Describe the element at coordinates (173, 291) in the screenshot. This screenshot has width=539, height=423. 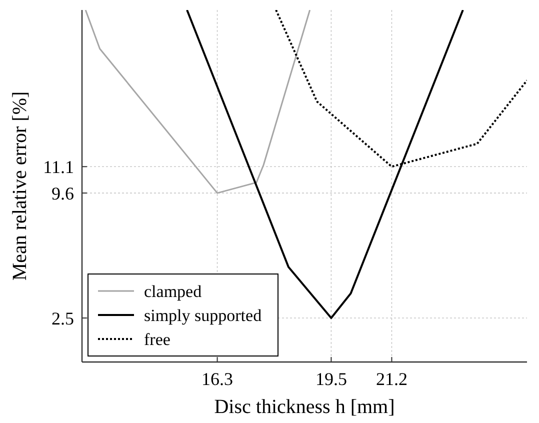
I see `legend-label: clamped` at that location.